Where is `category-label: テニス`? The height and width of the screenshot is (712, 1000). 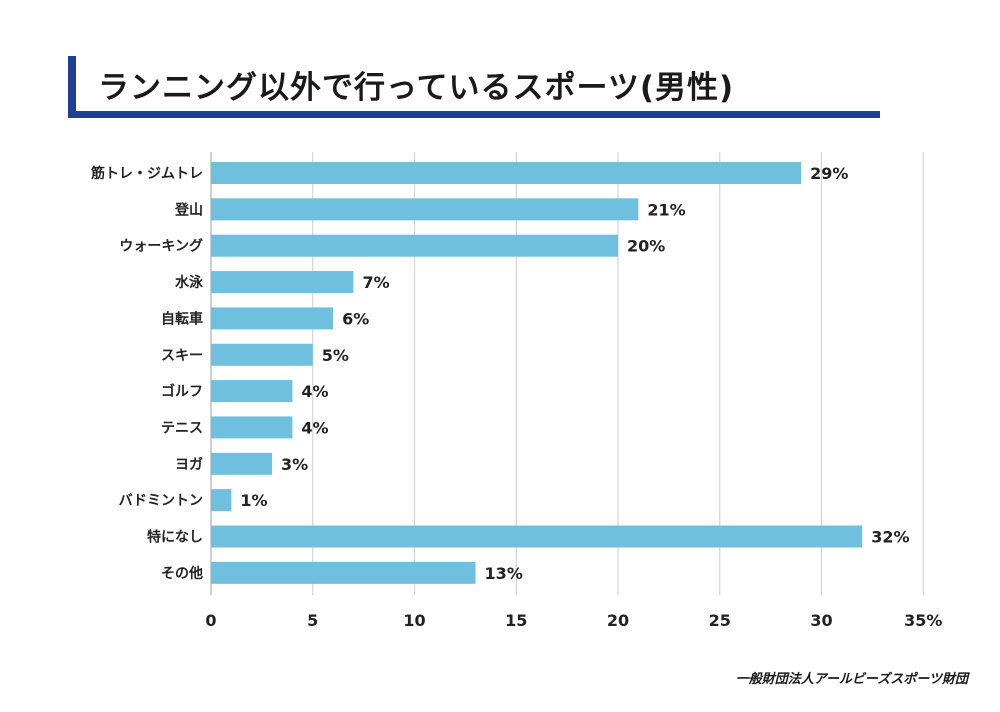
category-label: テニス is located at coordinates (182, 428).